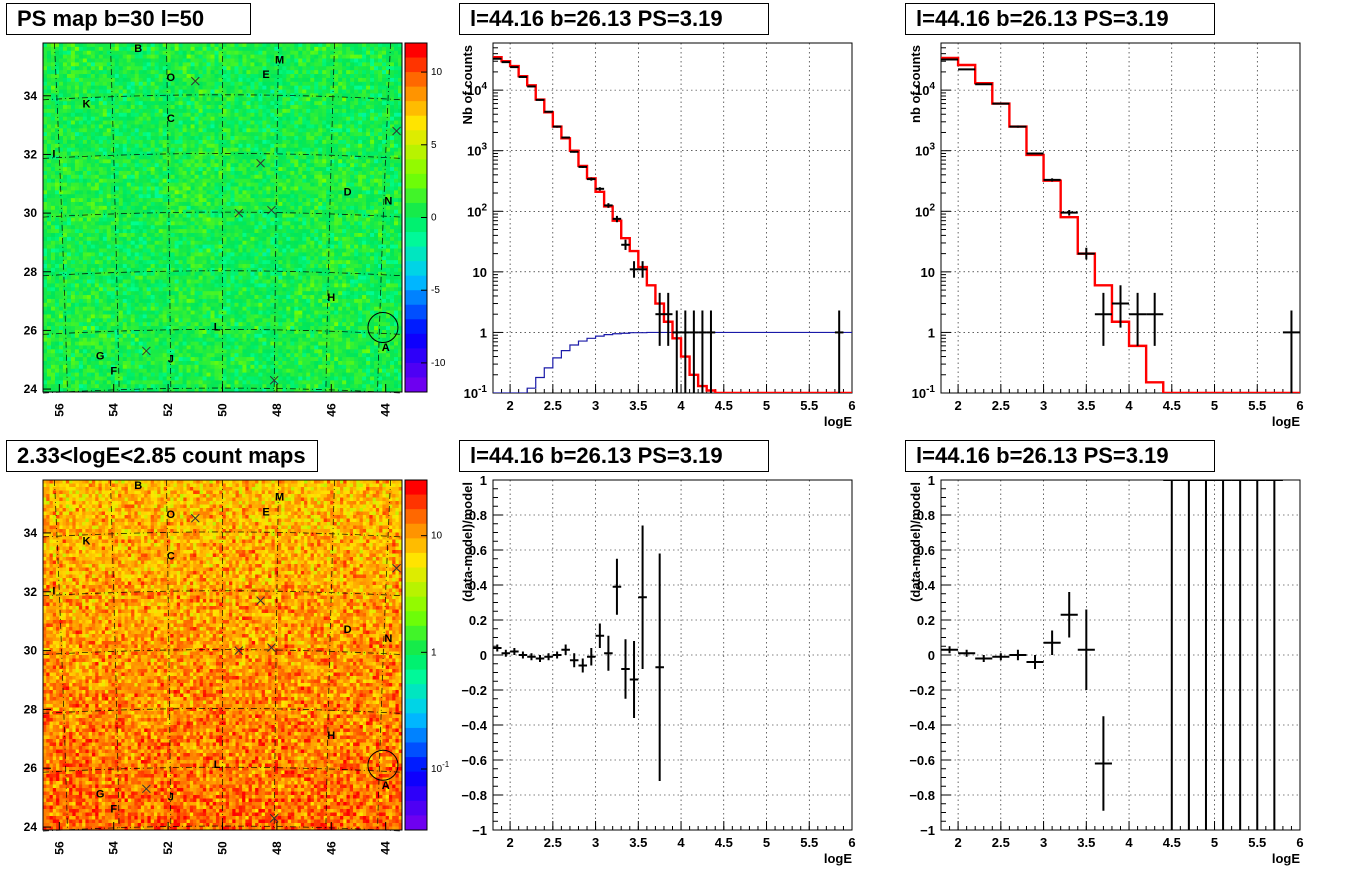  Describe the element at coordinates (87, 542) in the screenshot. I see `source-label: K` at that location.